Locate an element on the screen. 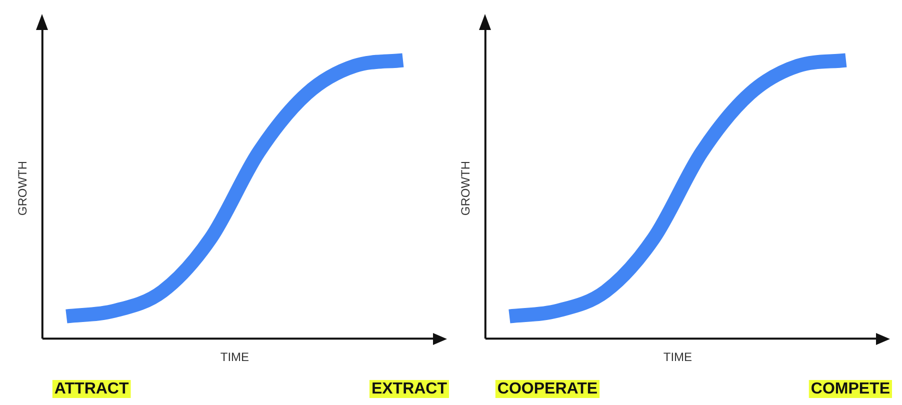 This screenshot has height=405, width=902. text: COMPETE is located at coordinates (850, 389).